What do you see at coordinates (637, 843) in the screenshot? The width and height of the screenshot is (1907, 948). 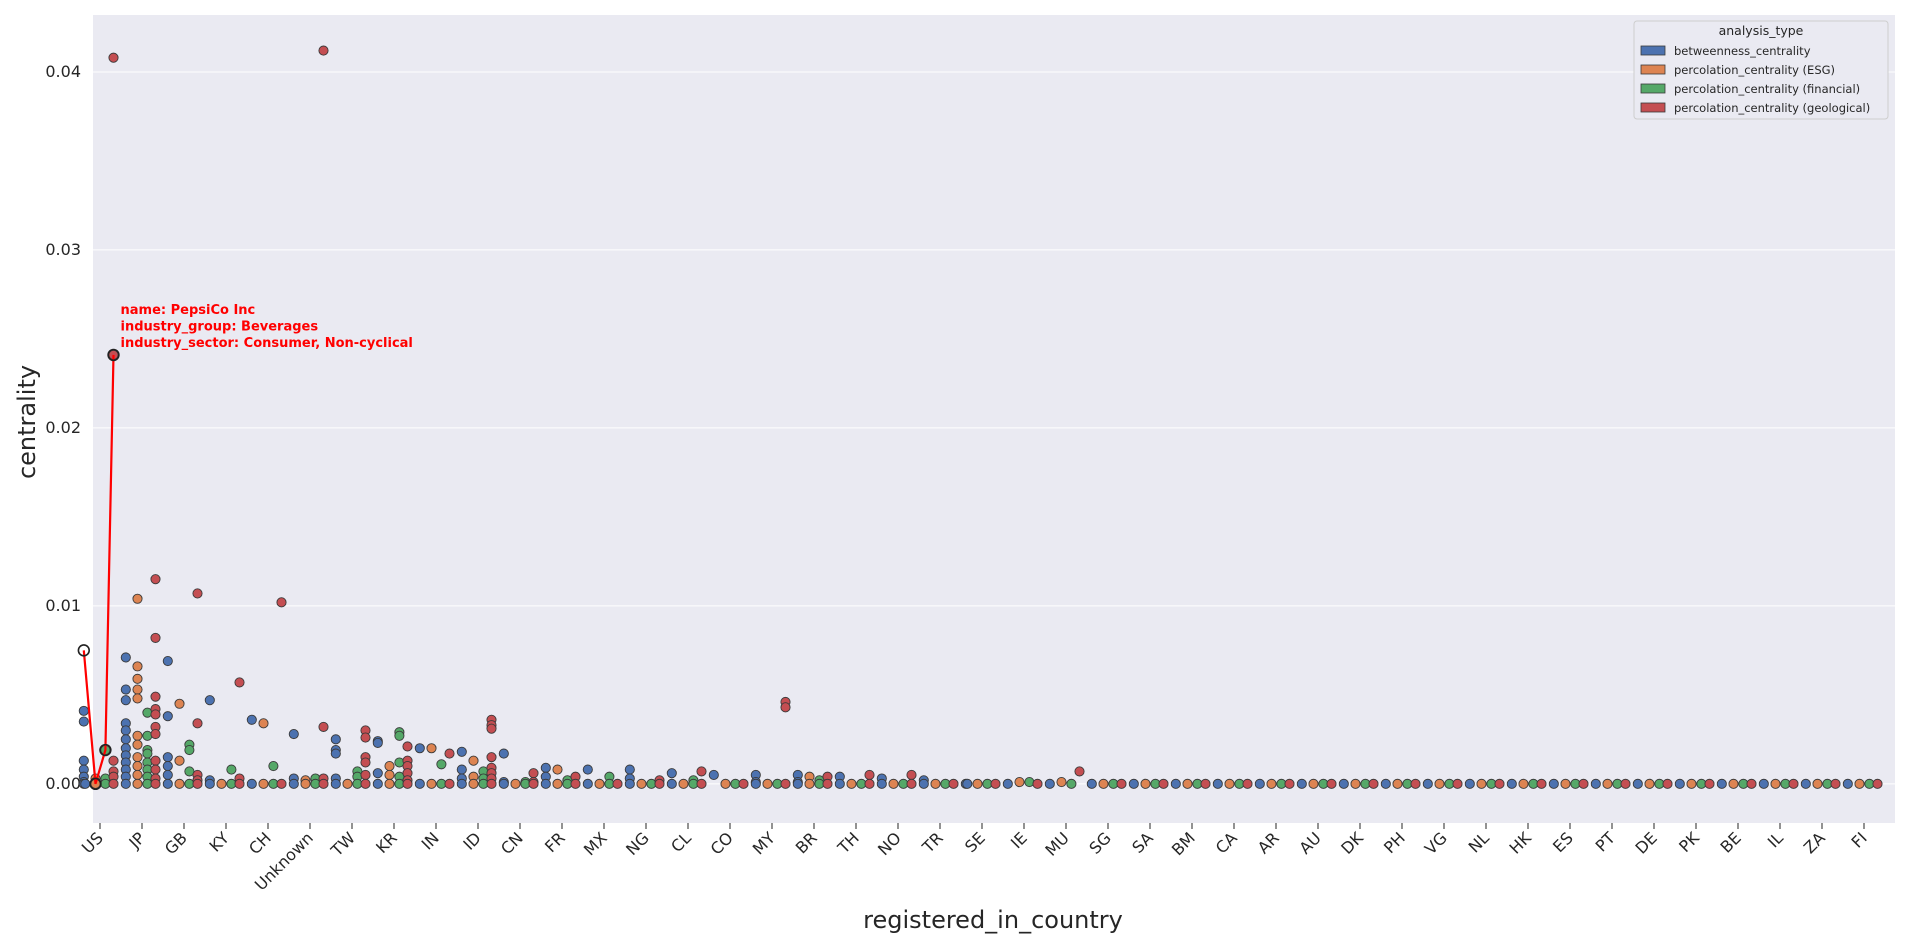 I see `x-tick-label: NG` at bounding box center [637, 843].